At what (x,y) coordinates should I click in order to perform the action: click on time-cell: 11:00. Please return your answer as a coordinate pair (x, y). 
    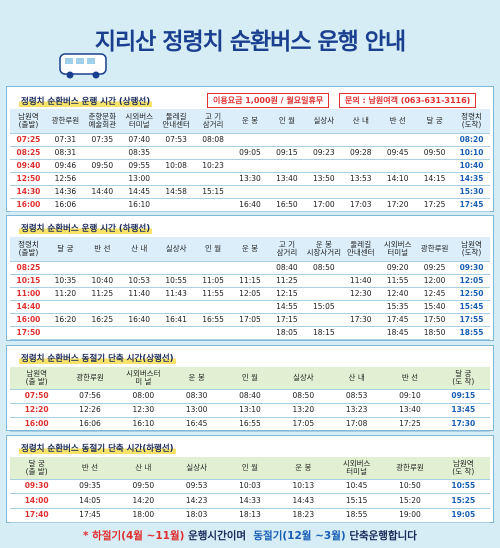
    Looking at the image, I should click on (28, 294).